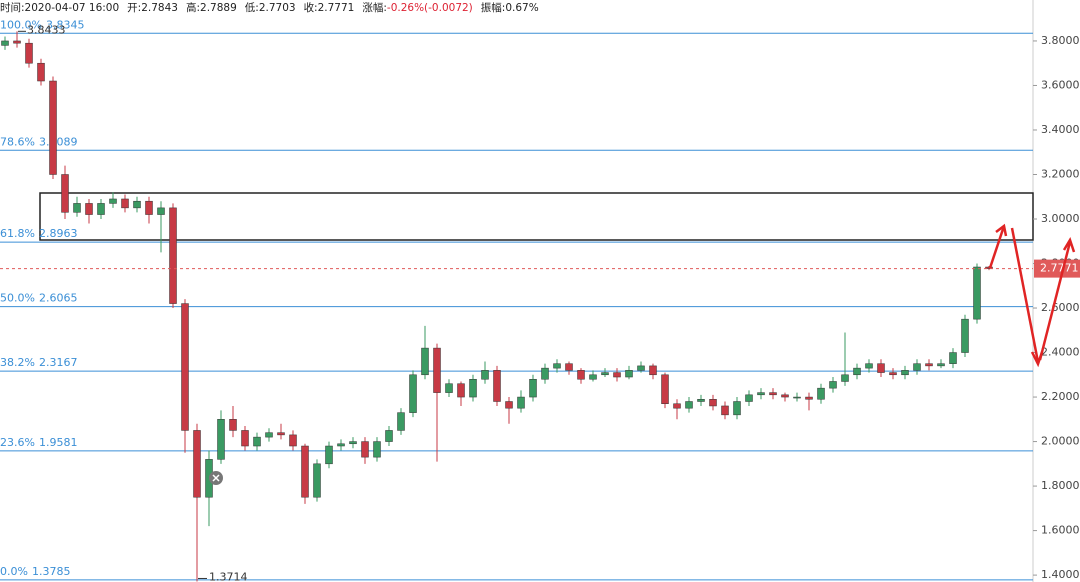 The width and height of the screenshot is (1080, 582). I want to click on header-value: 2.7843, so click(159, 8).